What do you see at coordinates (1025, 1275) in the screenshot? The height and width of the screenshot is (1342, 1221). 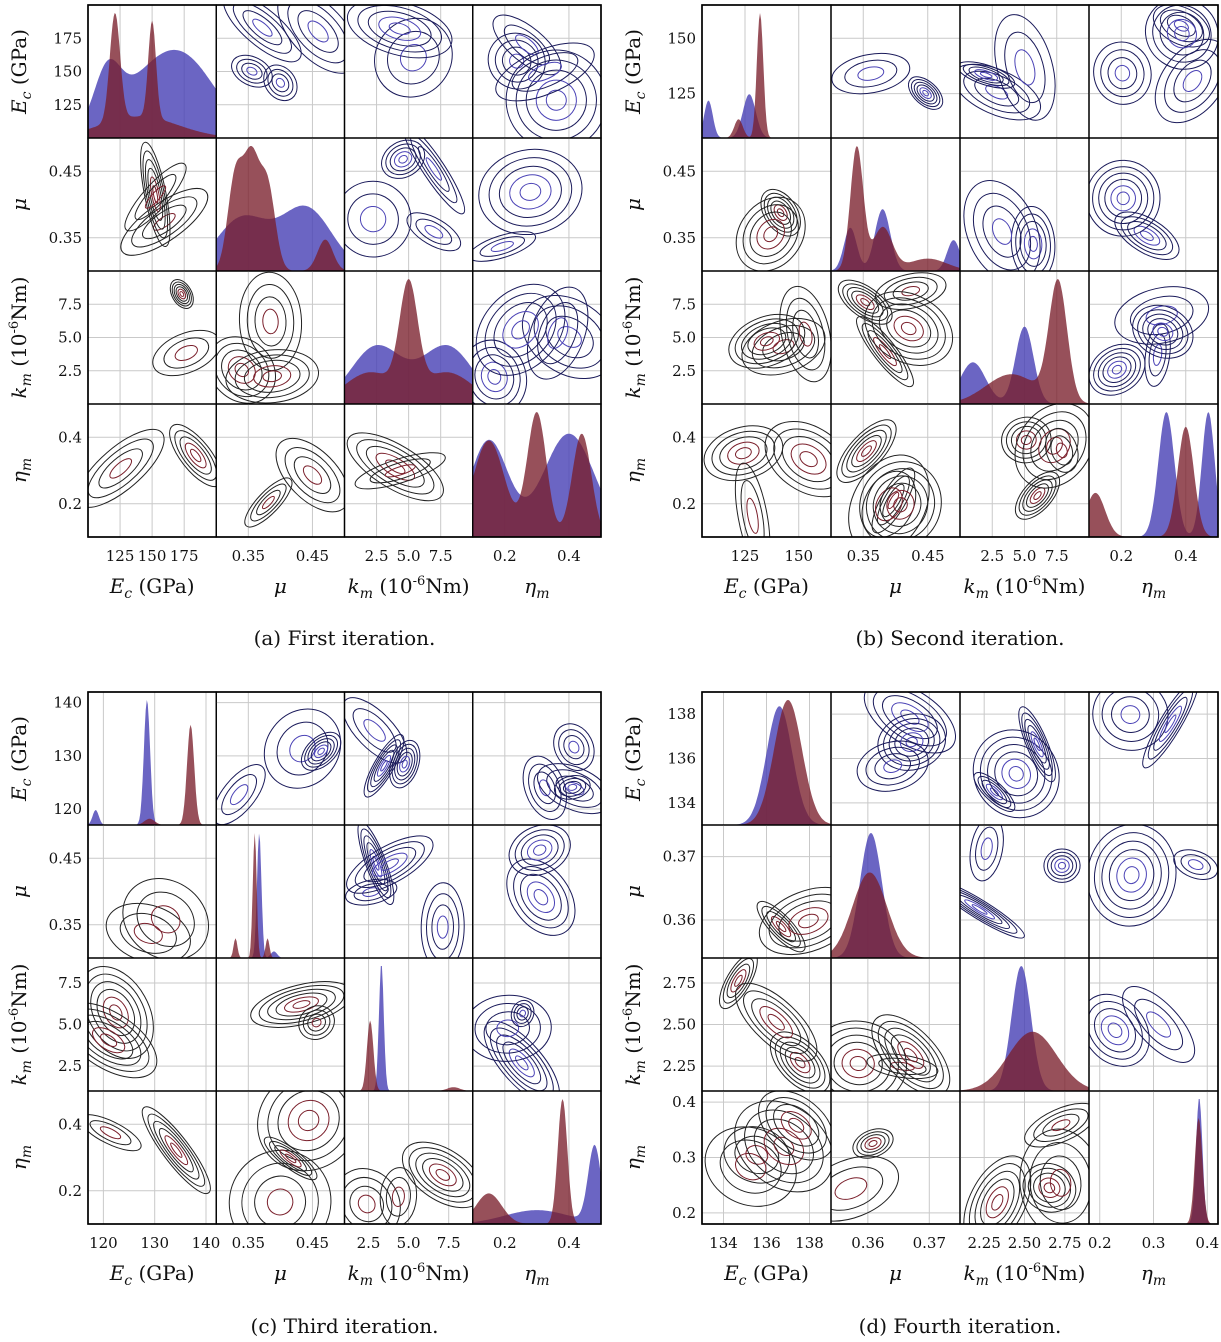 I see `x-axis-label-2: km (10-6Nm)` at bounding box center [1025, 1275].